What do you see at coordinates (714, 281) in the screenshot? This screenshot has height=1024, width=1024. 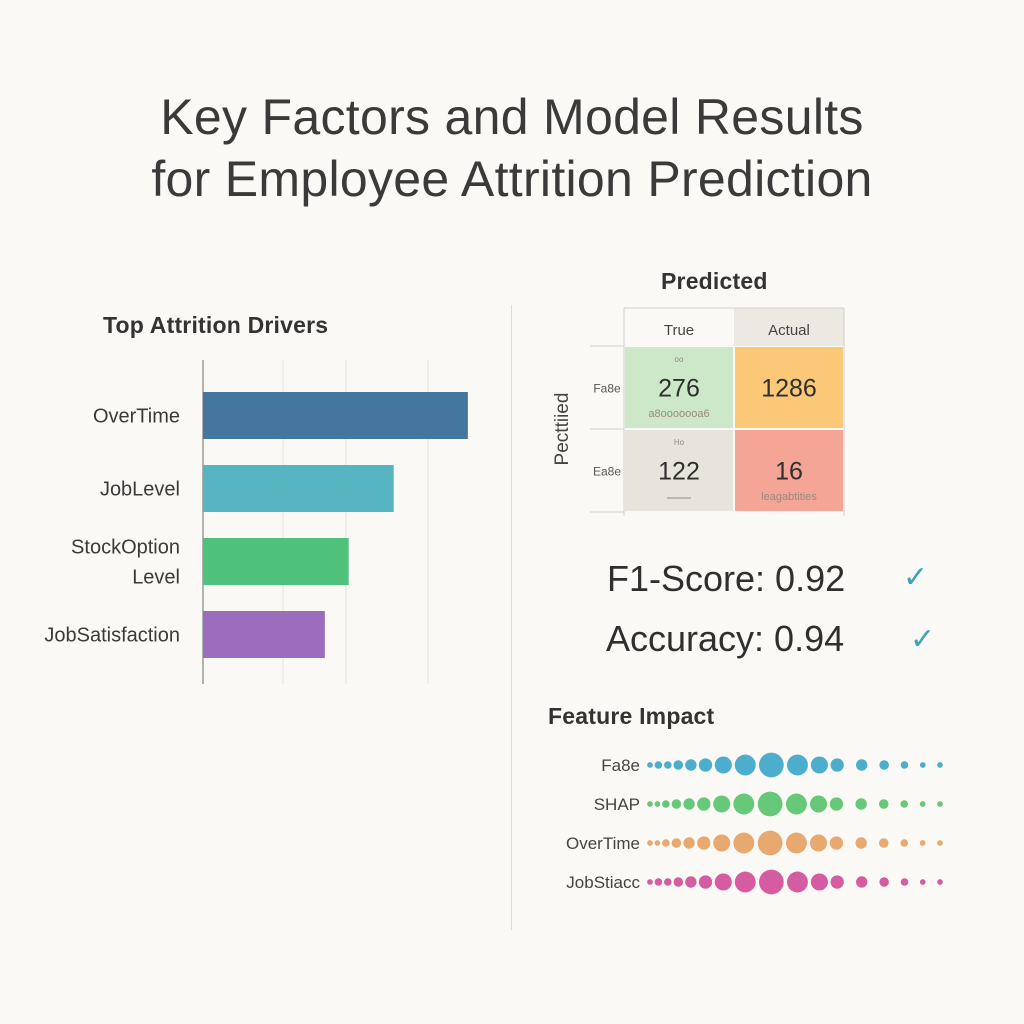 I see `confusion-matrix-title: Predicted` at bounding box center [714, 281].